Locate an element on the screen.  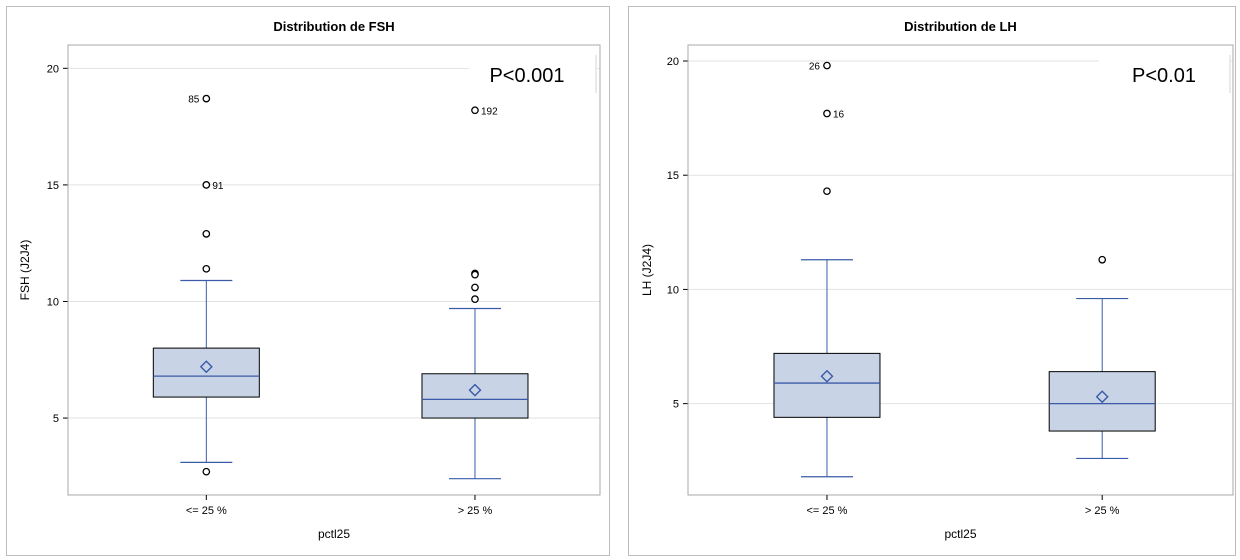
lh-pvalue-backdrop is located at coordinates (1165, 74).